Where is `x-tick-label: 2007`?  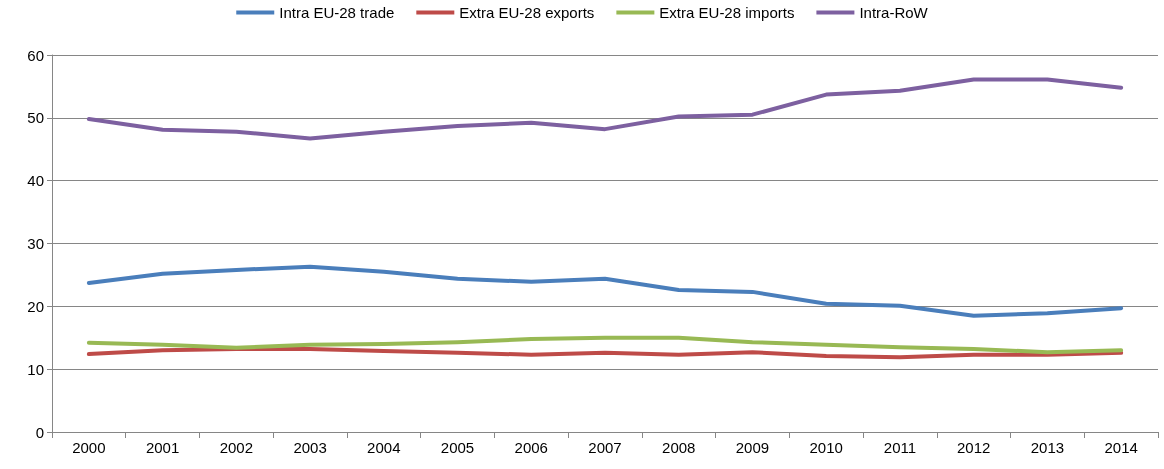 x-tick-label: 2007 is located at coordinates (605, 447).